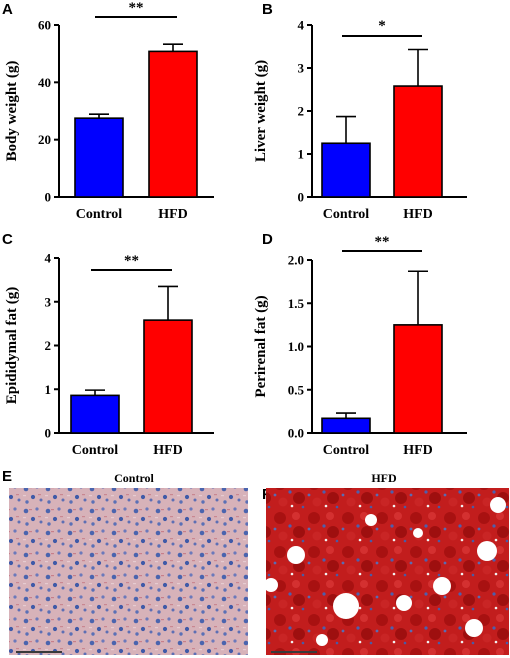  I want to click on panel-c-epididymal-fat-chart: C 0 1 2 3 4 Epididymal fat (g) Control HFD **, so click(108, 344).